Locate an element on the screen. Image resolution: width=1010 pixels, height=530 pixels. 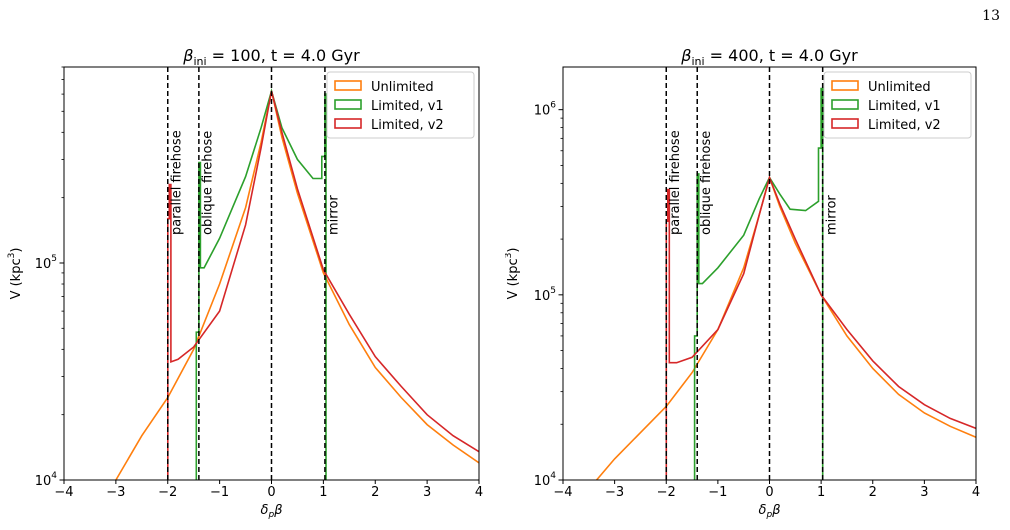
page-number: 13 is located at coordinates (991, 16).